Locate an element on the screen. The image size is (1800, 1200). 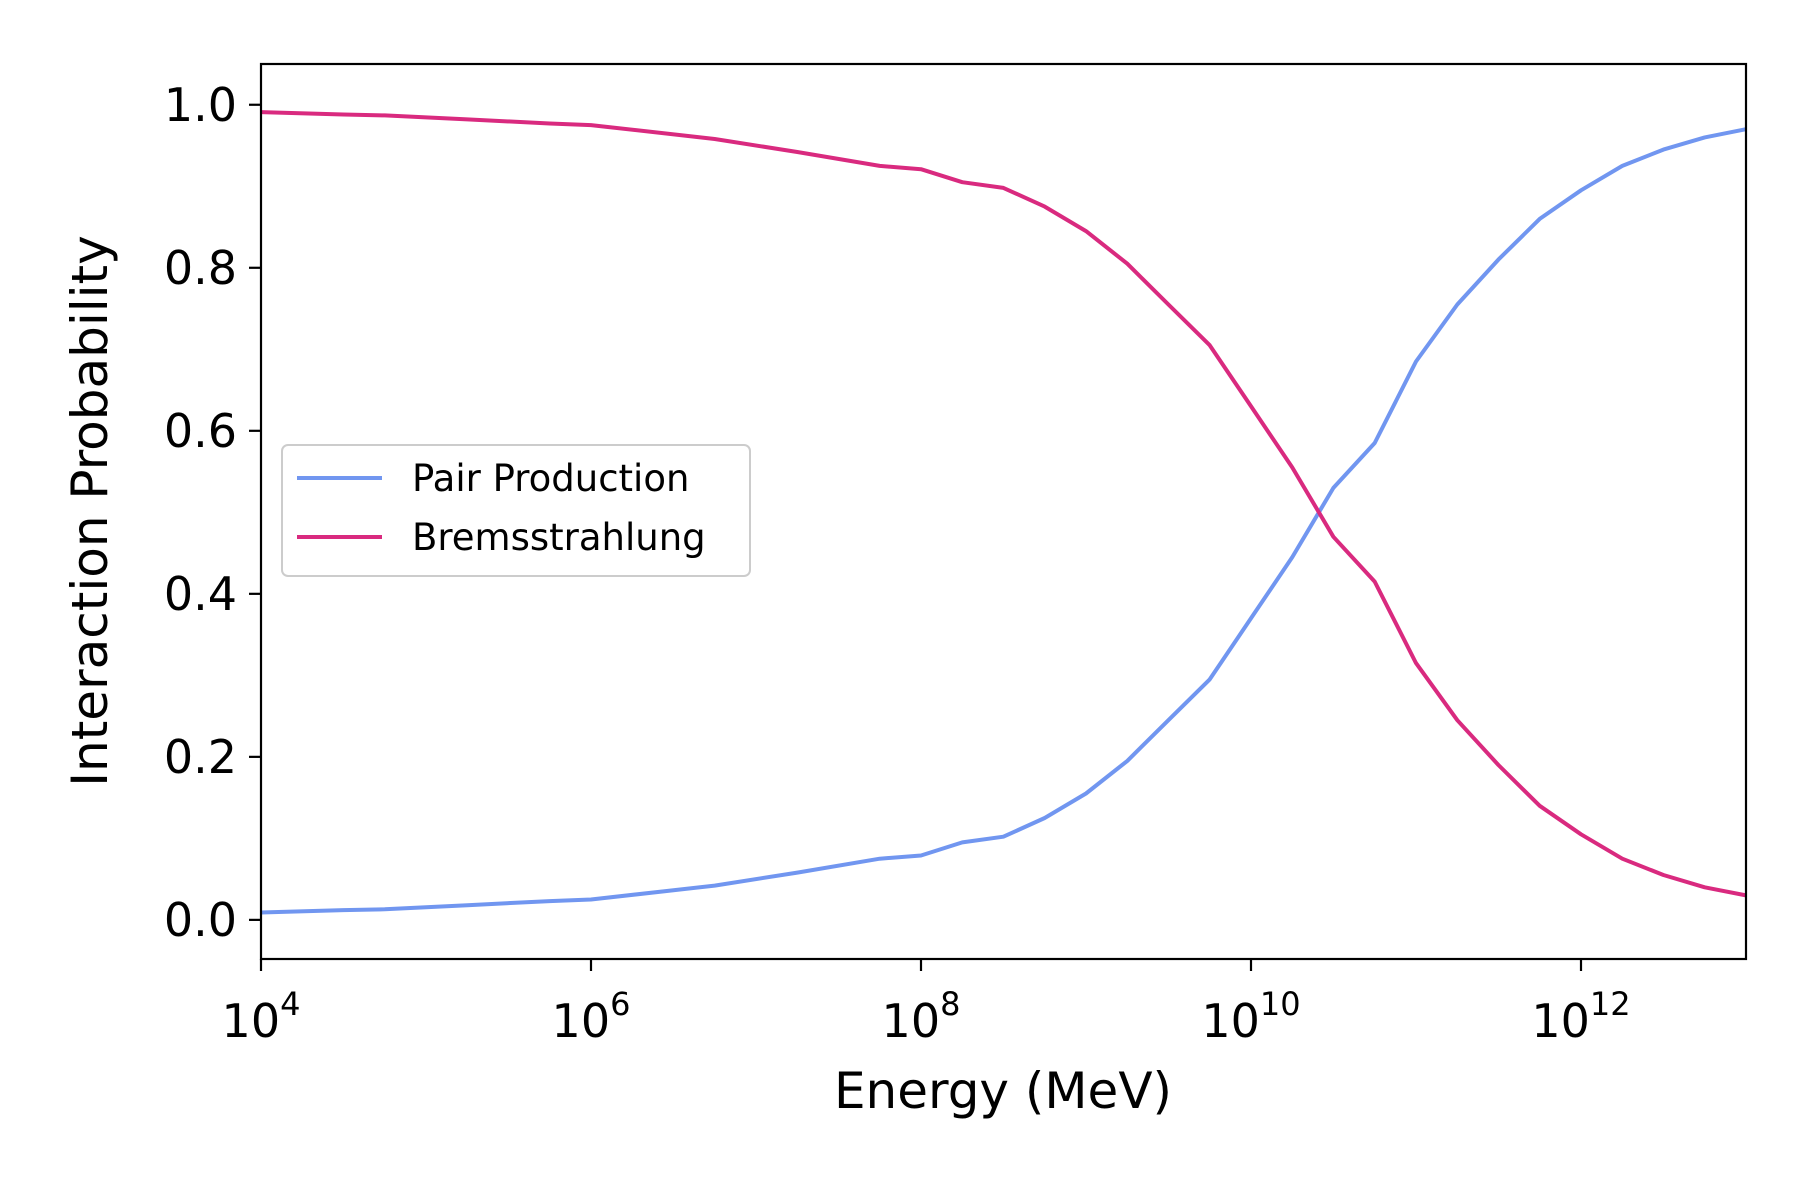
legend-label-pair-production: Pair Production is located at coordinates (550, 478).